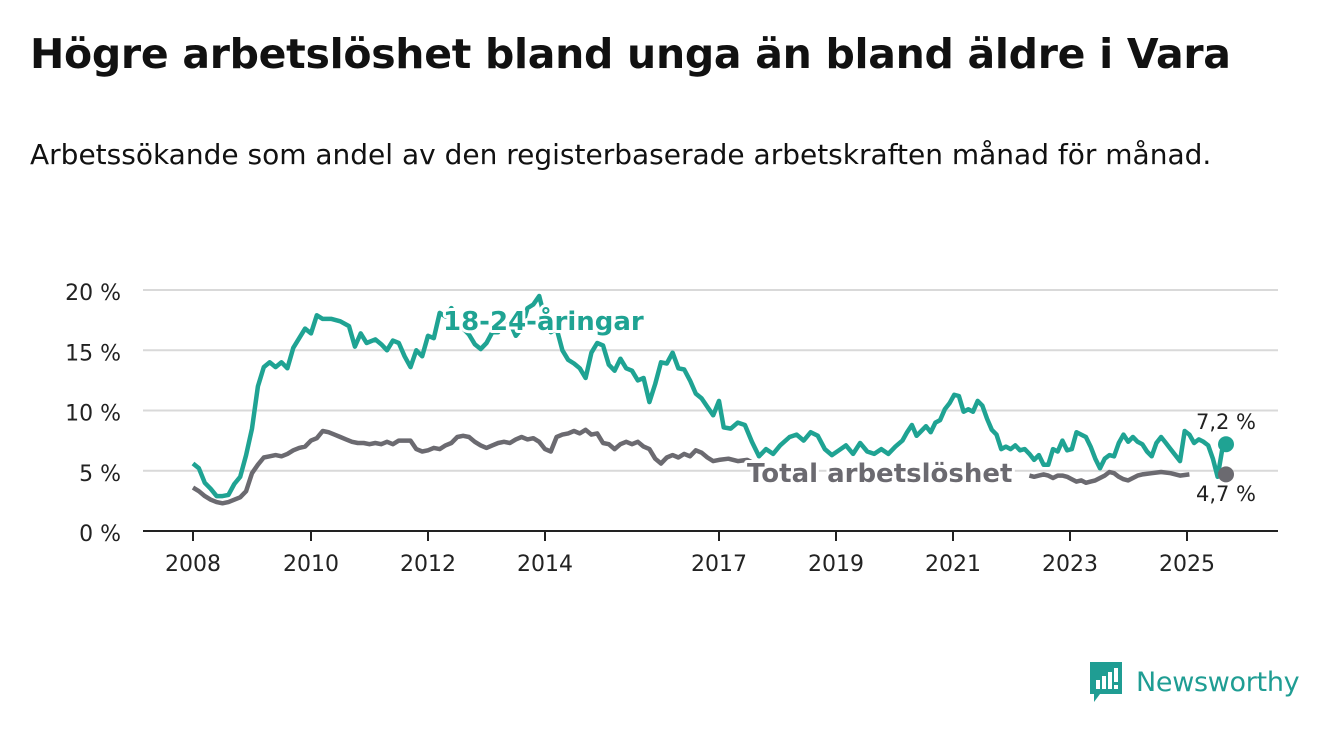 The width and height of the screenshot is (1340, 734). I want to click on x-tick-label: 2017, so click(719, 564).